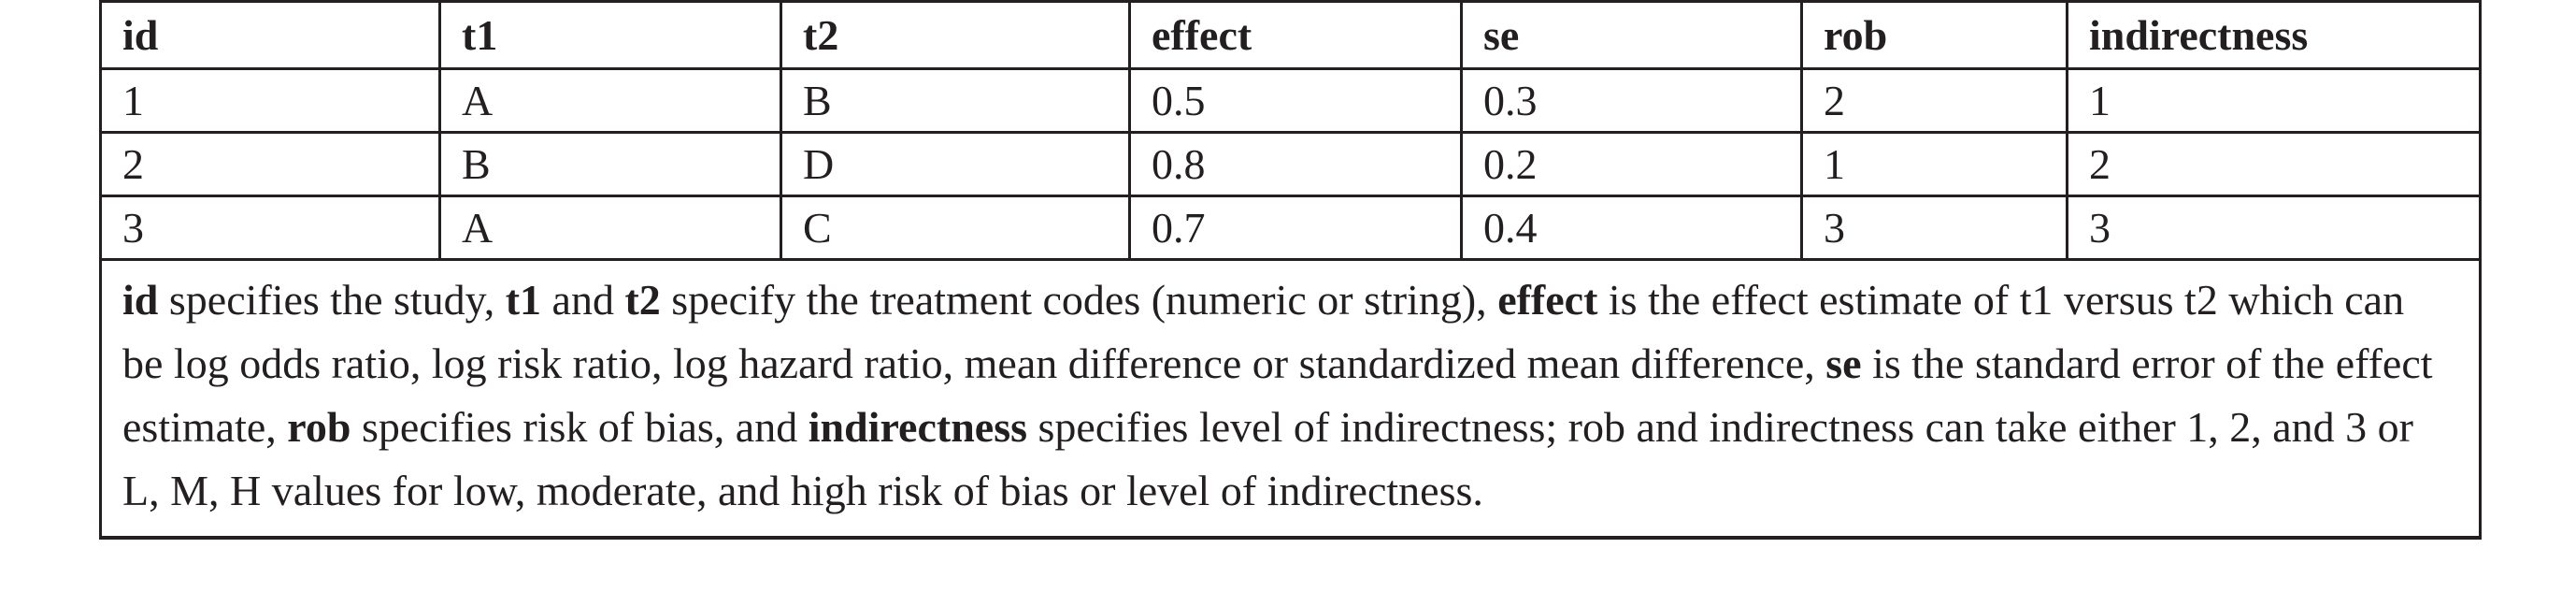 This screenshot has width=2576, height=606. What do you see at coordinates (955, 101) in the screenshot?
I see `cell-t2: B` at bounding box center [955, 101].